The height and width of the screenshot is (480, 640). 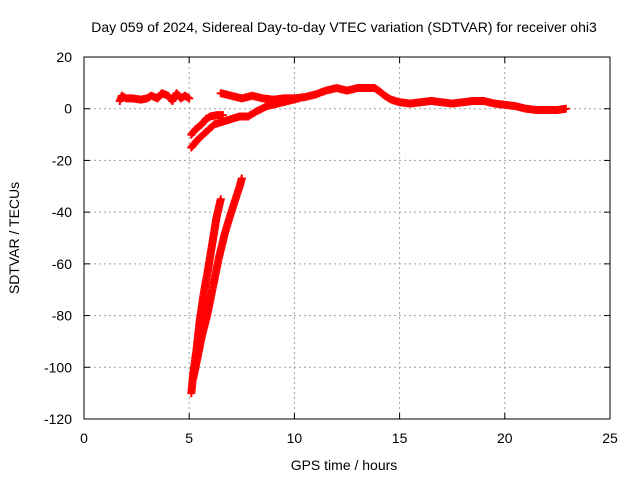 I want to click on y-tick-label: -40, so click(x=62, y=212).